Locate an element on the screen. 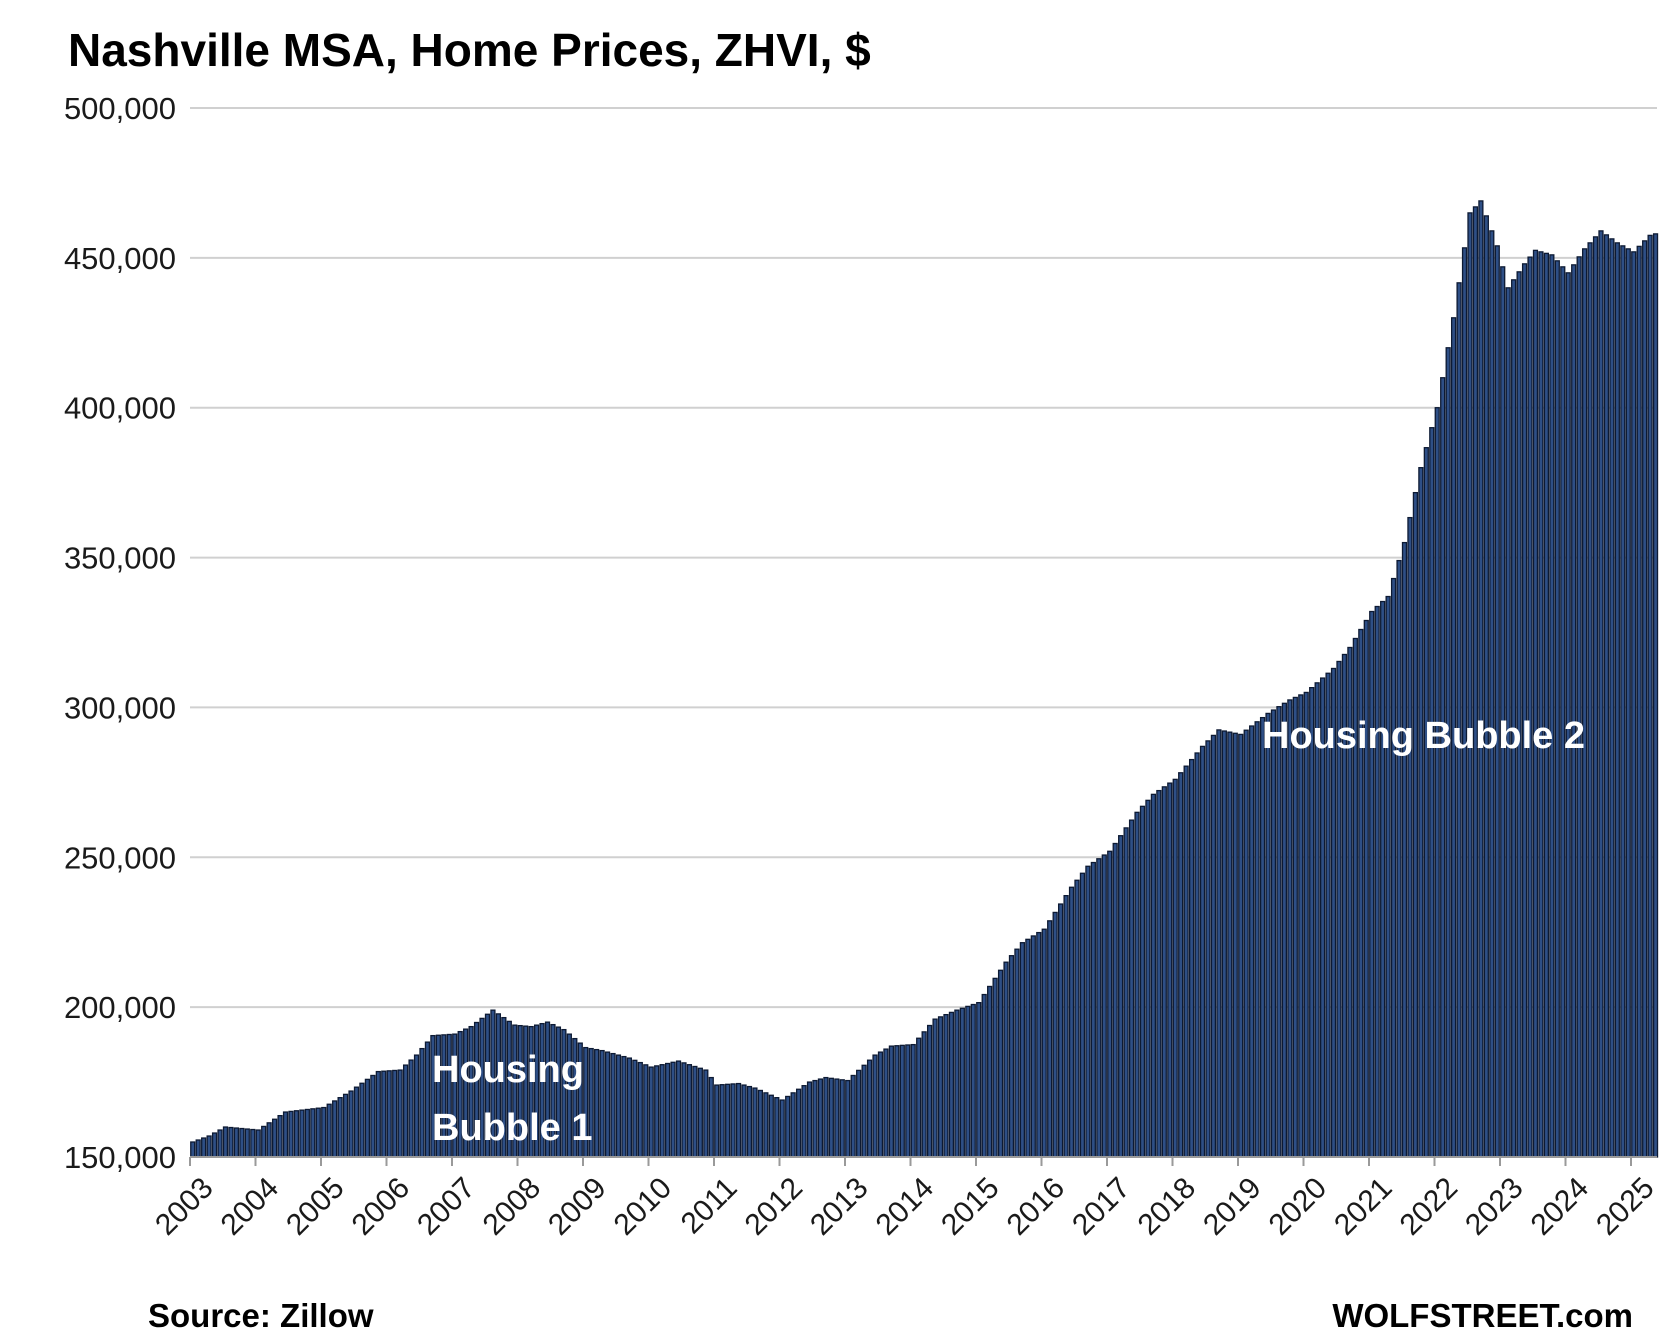 The width and height of the screenshot is (1665, 1343). x-tick-label: 2018 is located at coordinates (1167, 1206).